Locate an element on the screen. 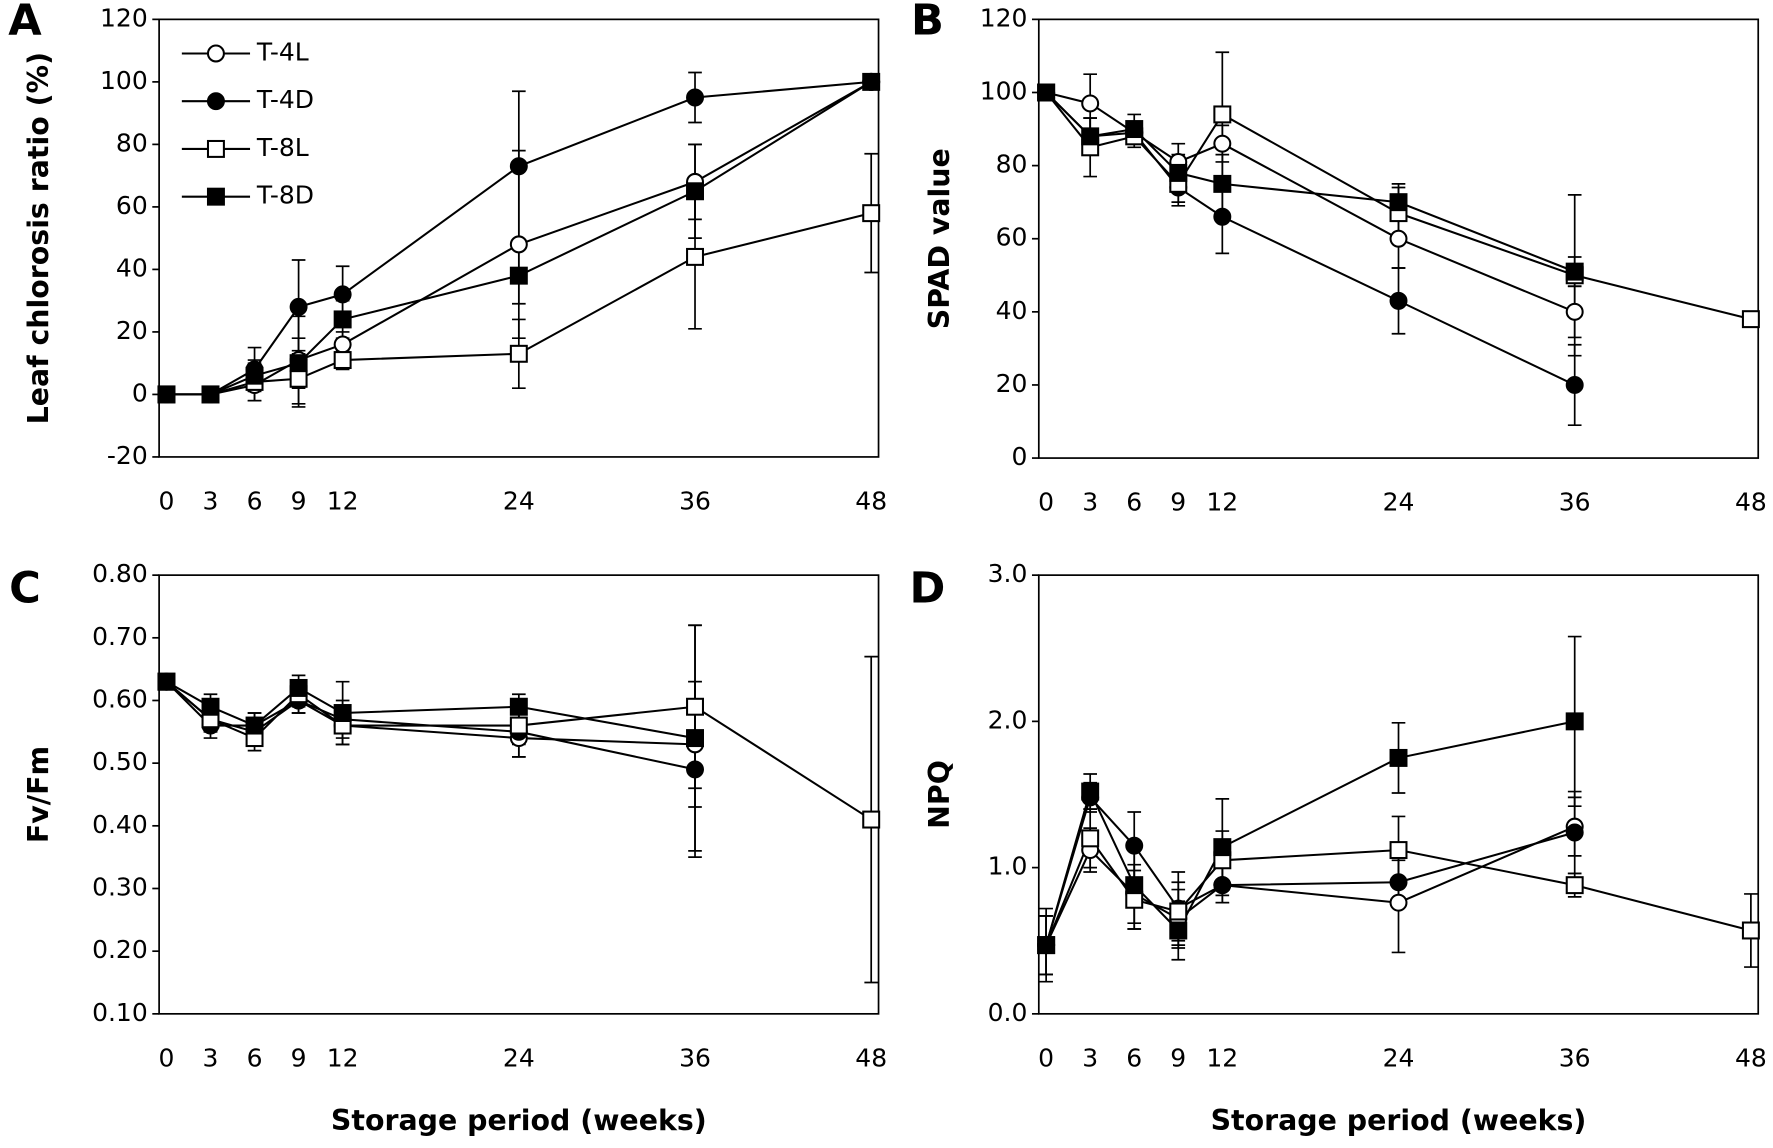 The height and width of the screenshot is (1148, 1773). y-tick-label: 0.50 is located at coordinates (120, 761).